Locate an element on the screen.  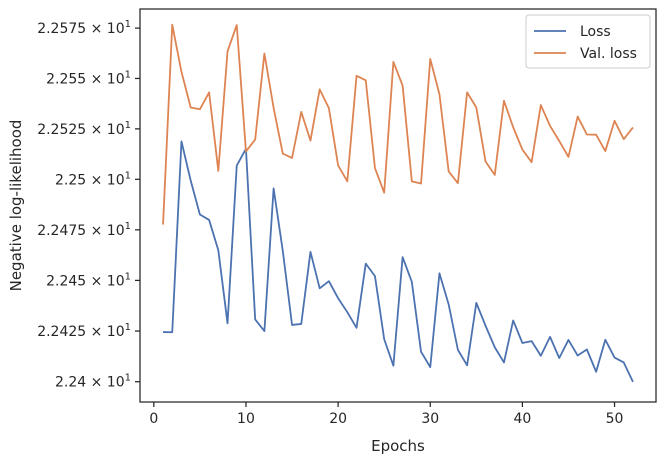
legend-label-val-loss: Val. loss is located at coordinates (608, 54).